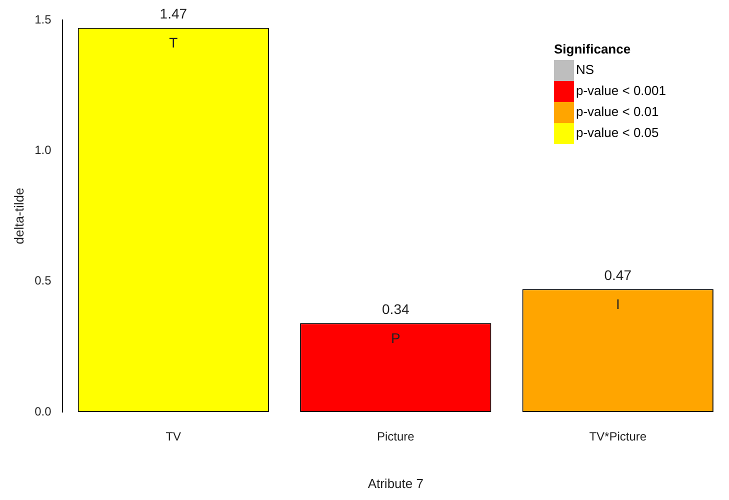 The image size is (729, 500). What do you see at coordinates (173, 42) in the screenshot?
I see `annotation: T` at bounding box center [173, 42].